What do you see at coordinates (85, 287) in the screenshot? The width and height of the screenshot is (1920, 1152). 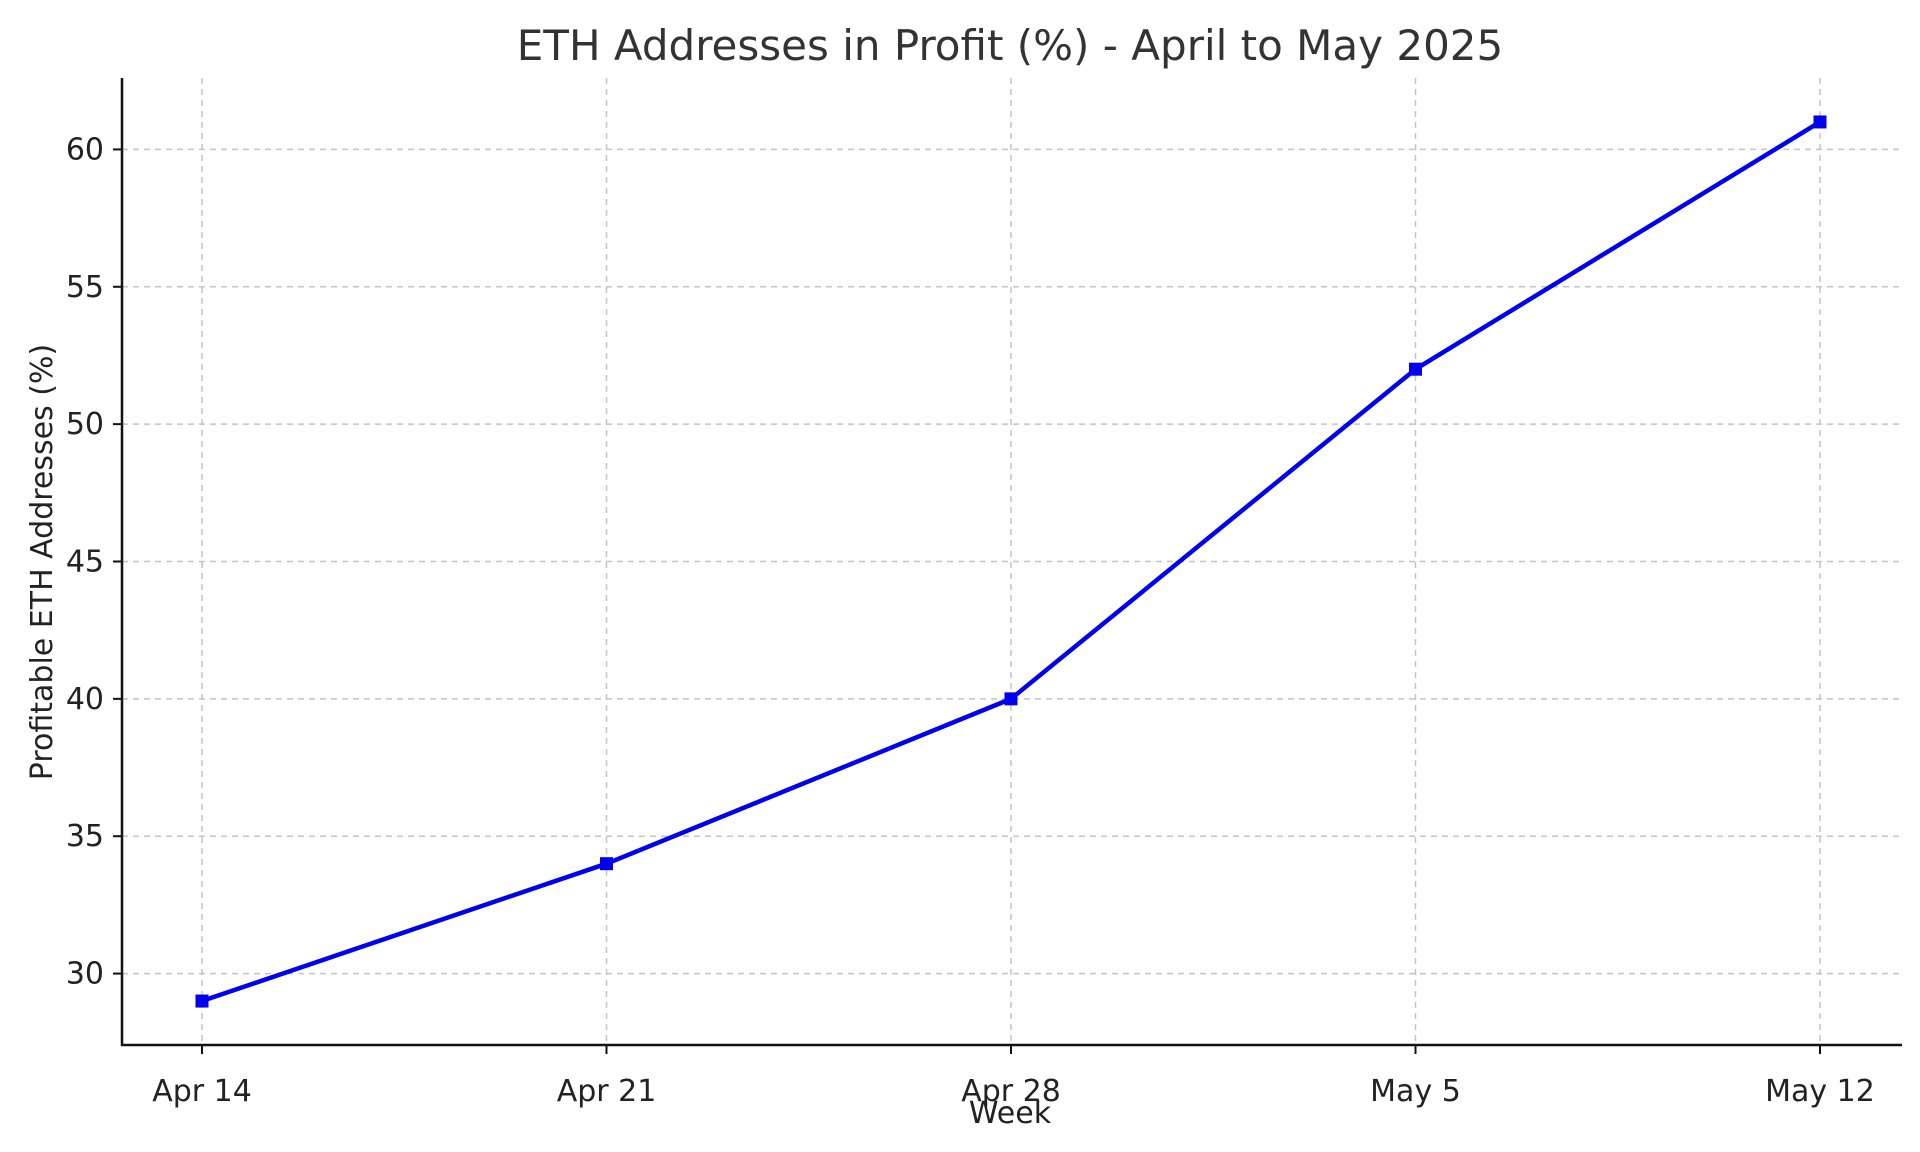 I see `y-tick-label: 55` at bounding box center [85, 287].